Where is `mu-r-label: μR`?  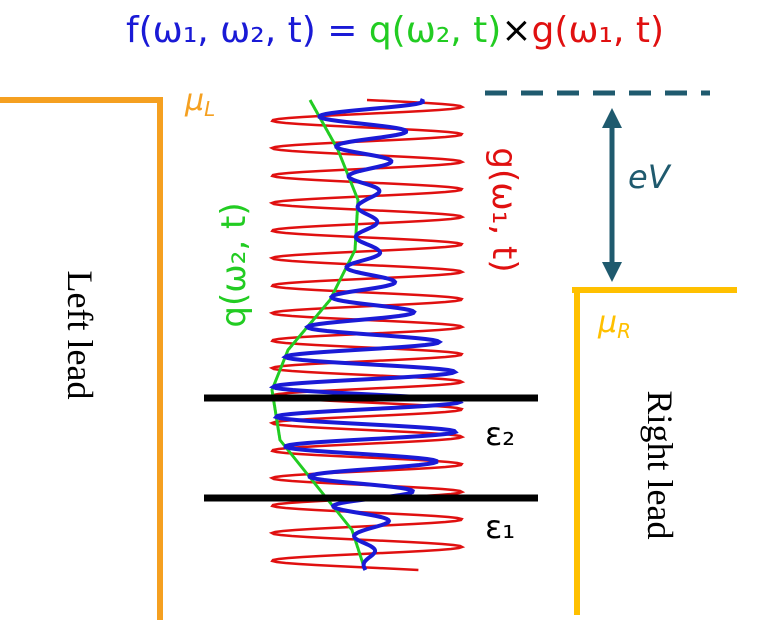
mu-r-label: μR is located at coordinates (614, 324).